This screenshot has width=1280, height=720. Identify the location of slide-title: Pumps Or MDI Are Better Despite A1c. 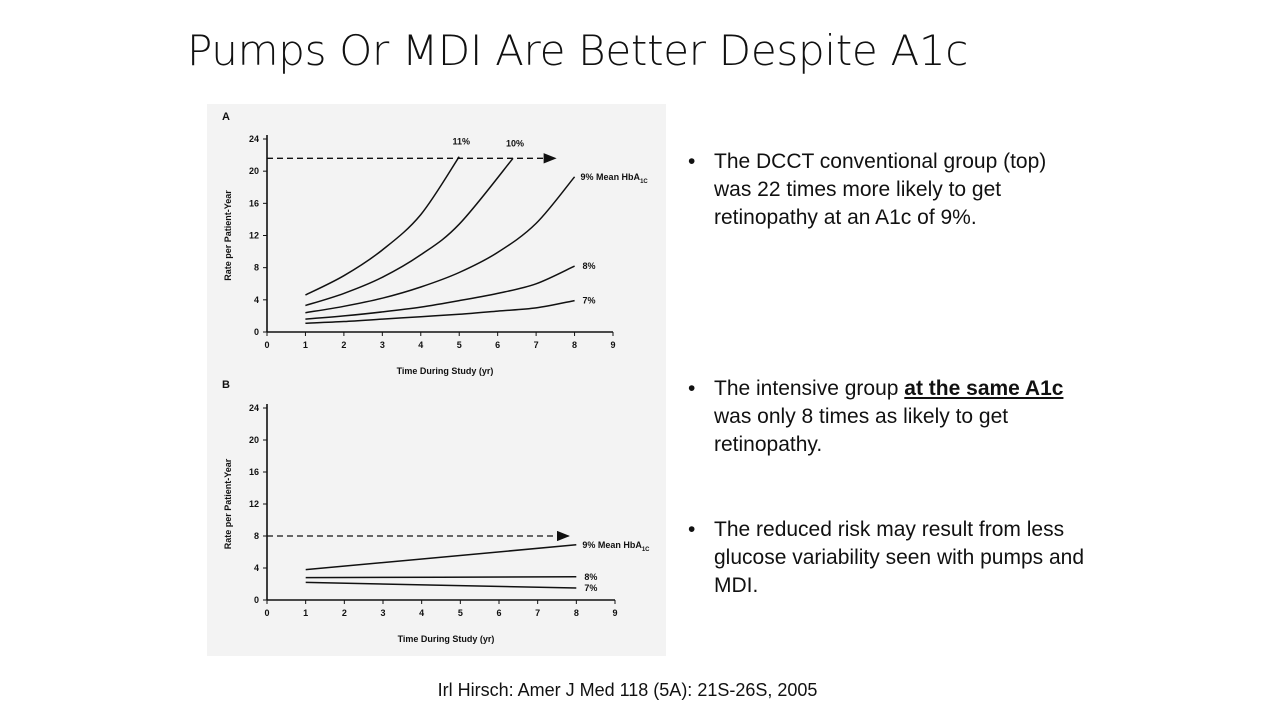
(578, 50).